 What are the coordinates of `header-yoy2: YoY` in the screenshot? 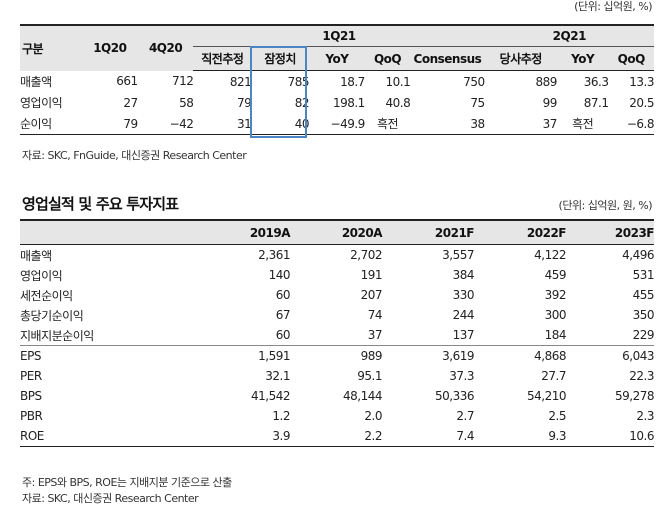 It's located at (582, 58).